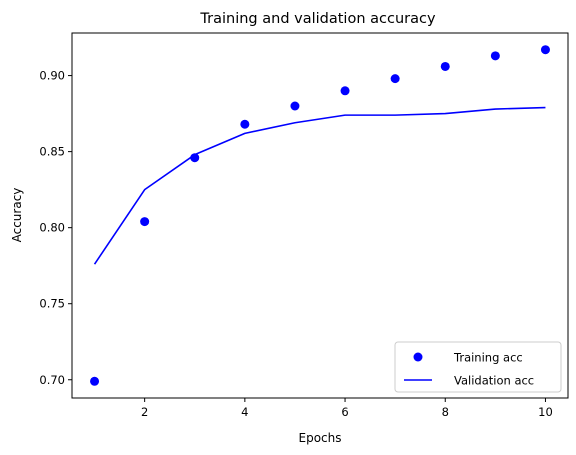 The width and height of the screenshot is (576, 455). I want to click on x-axis-label: Epochs, so click(320, 438).